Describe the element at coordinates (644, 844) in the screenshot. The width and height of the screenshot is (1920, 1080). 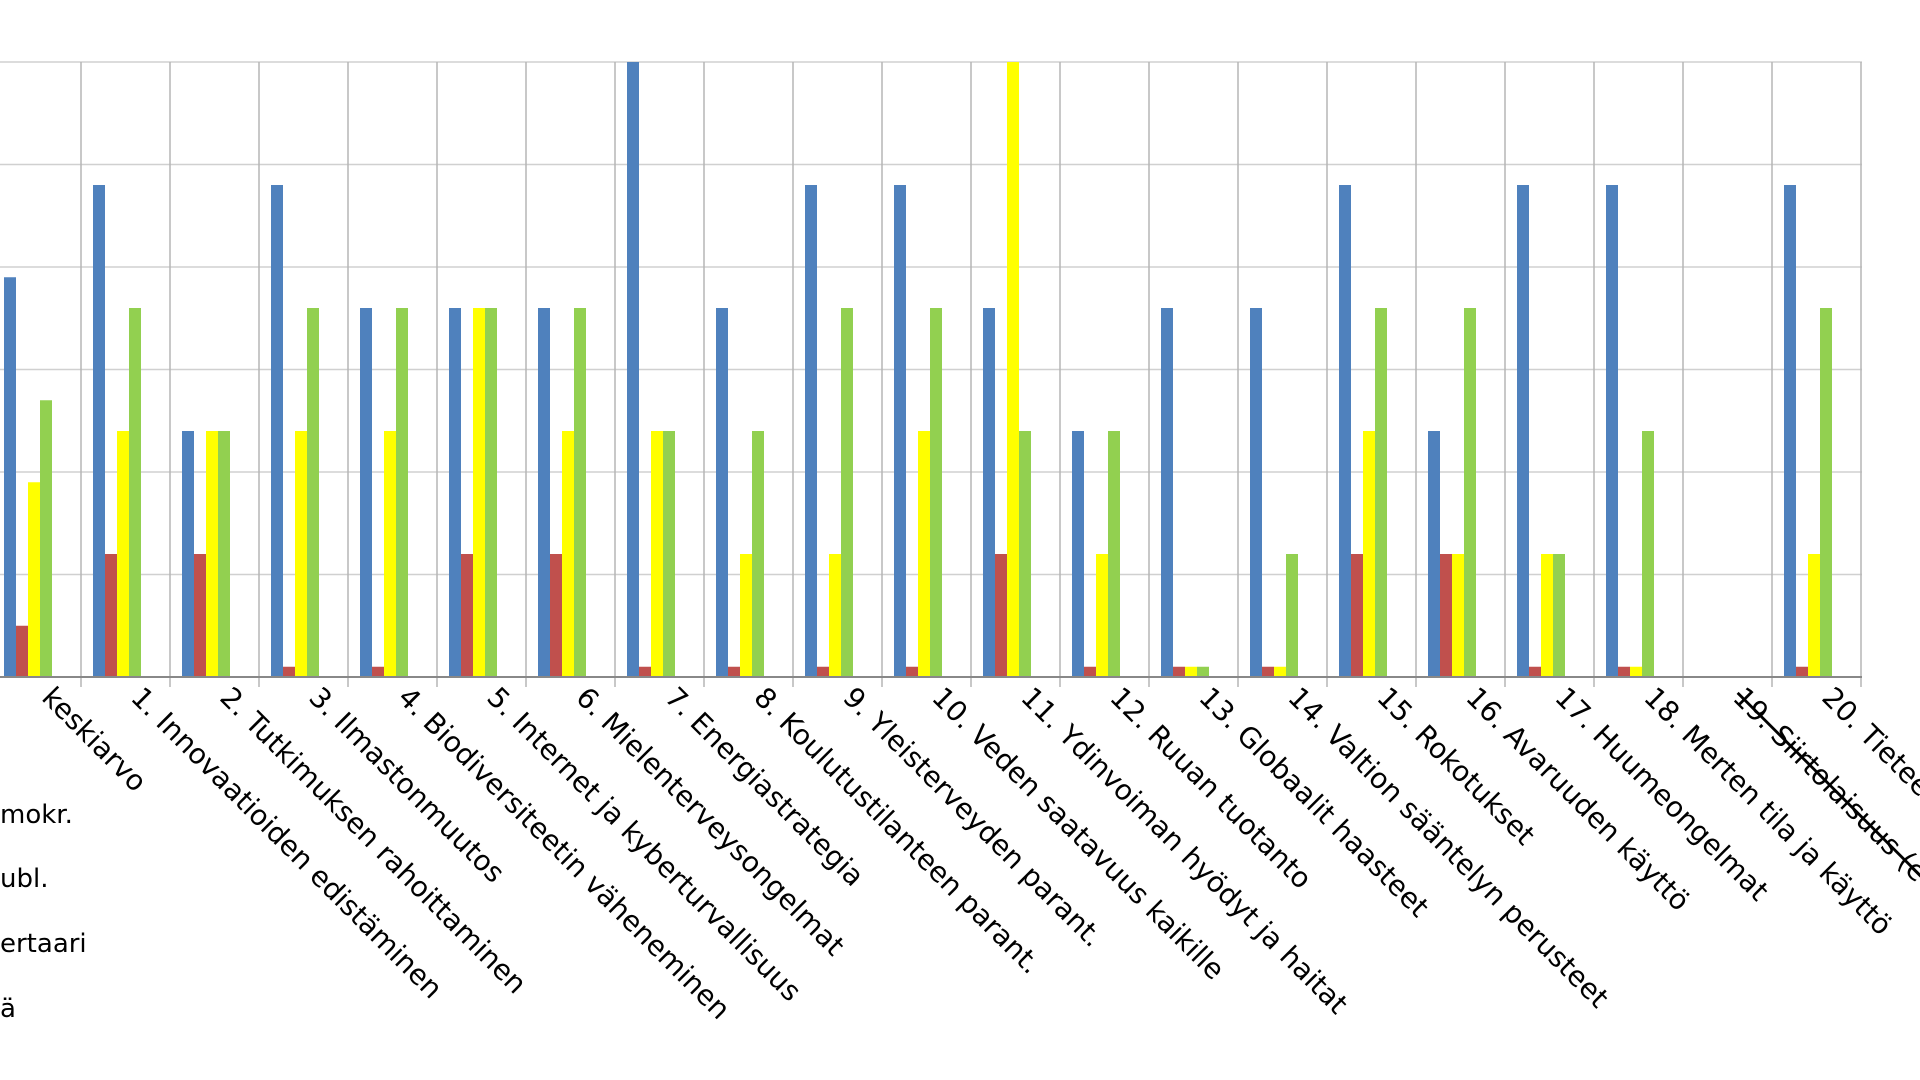
I see `category-label: 5. Internet ja kyberturvallisuus` at that location.